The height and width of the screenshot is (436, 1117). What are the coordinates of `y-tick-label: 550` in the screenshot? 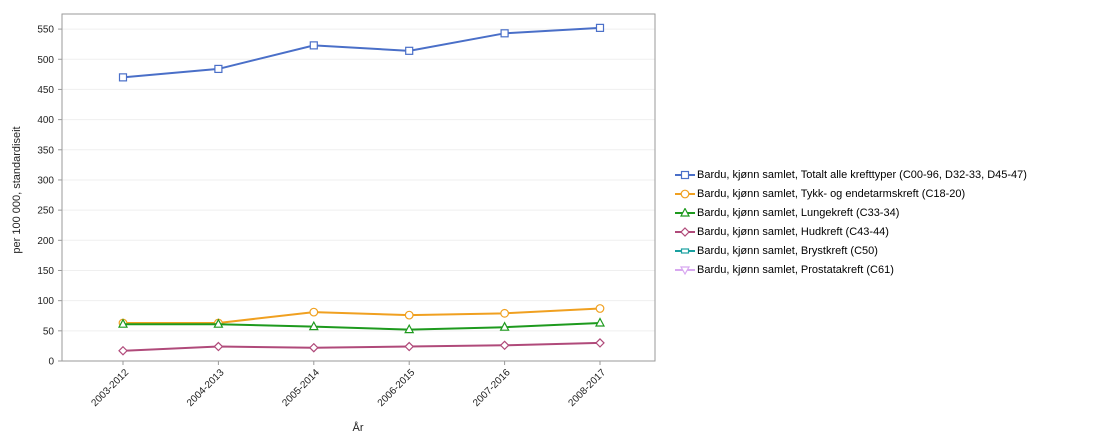 It's located at (45, 30).